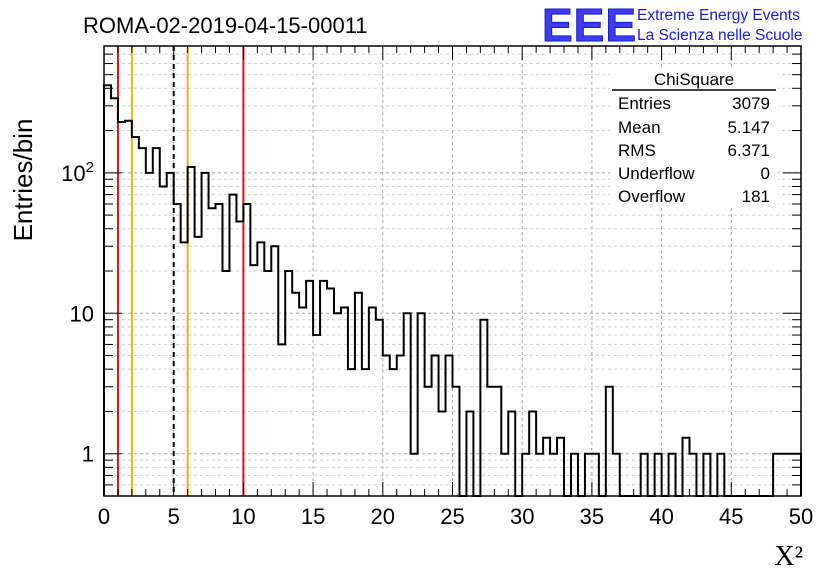 This screenshot has height=572, width=836. Describe the element at coordinates (652, 196) in the screenshot. I see `stats-label-overflow: Overflow` at that location.